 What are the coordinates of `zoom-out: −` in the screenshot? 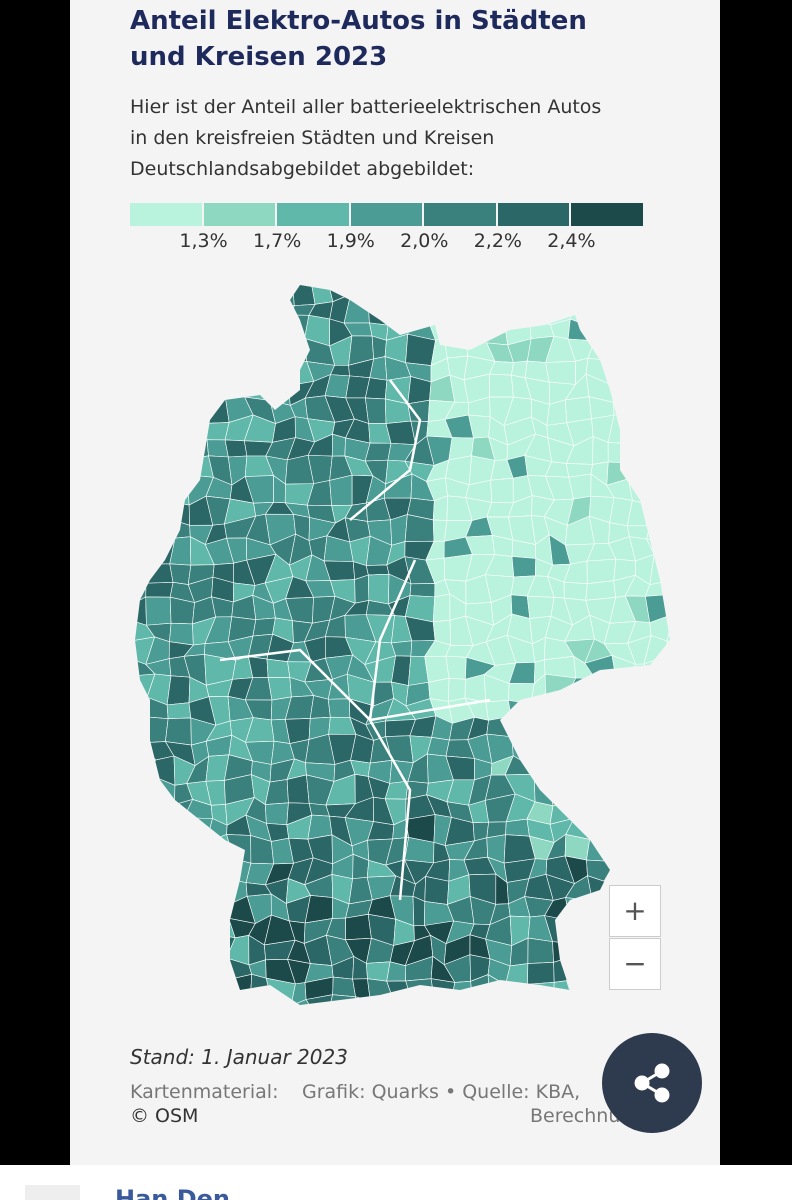 It's located at (635, 964).